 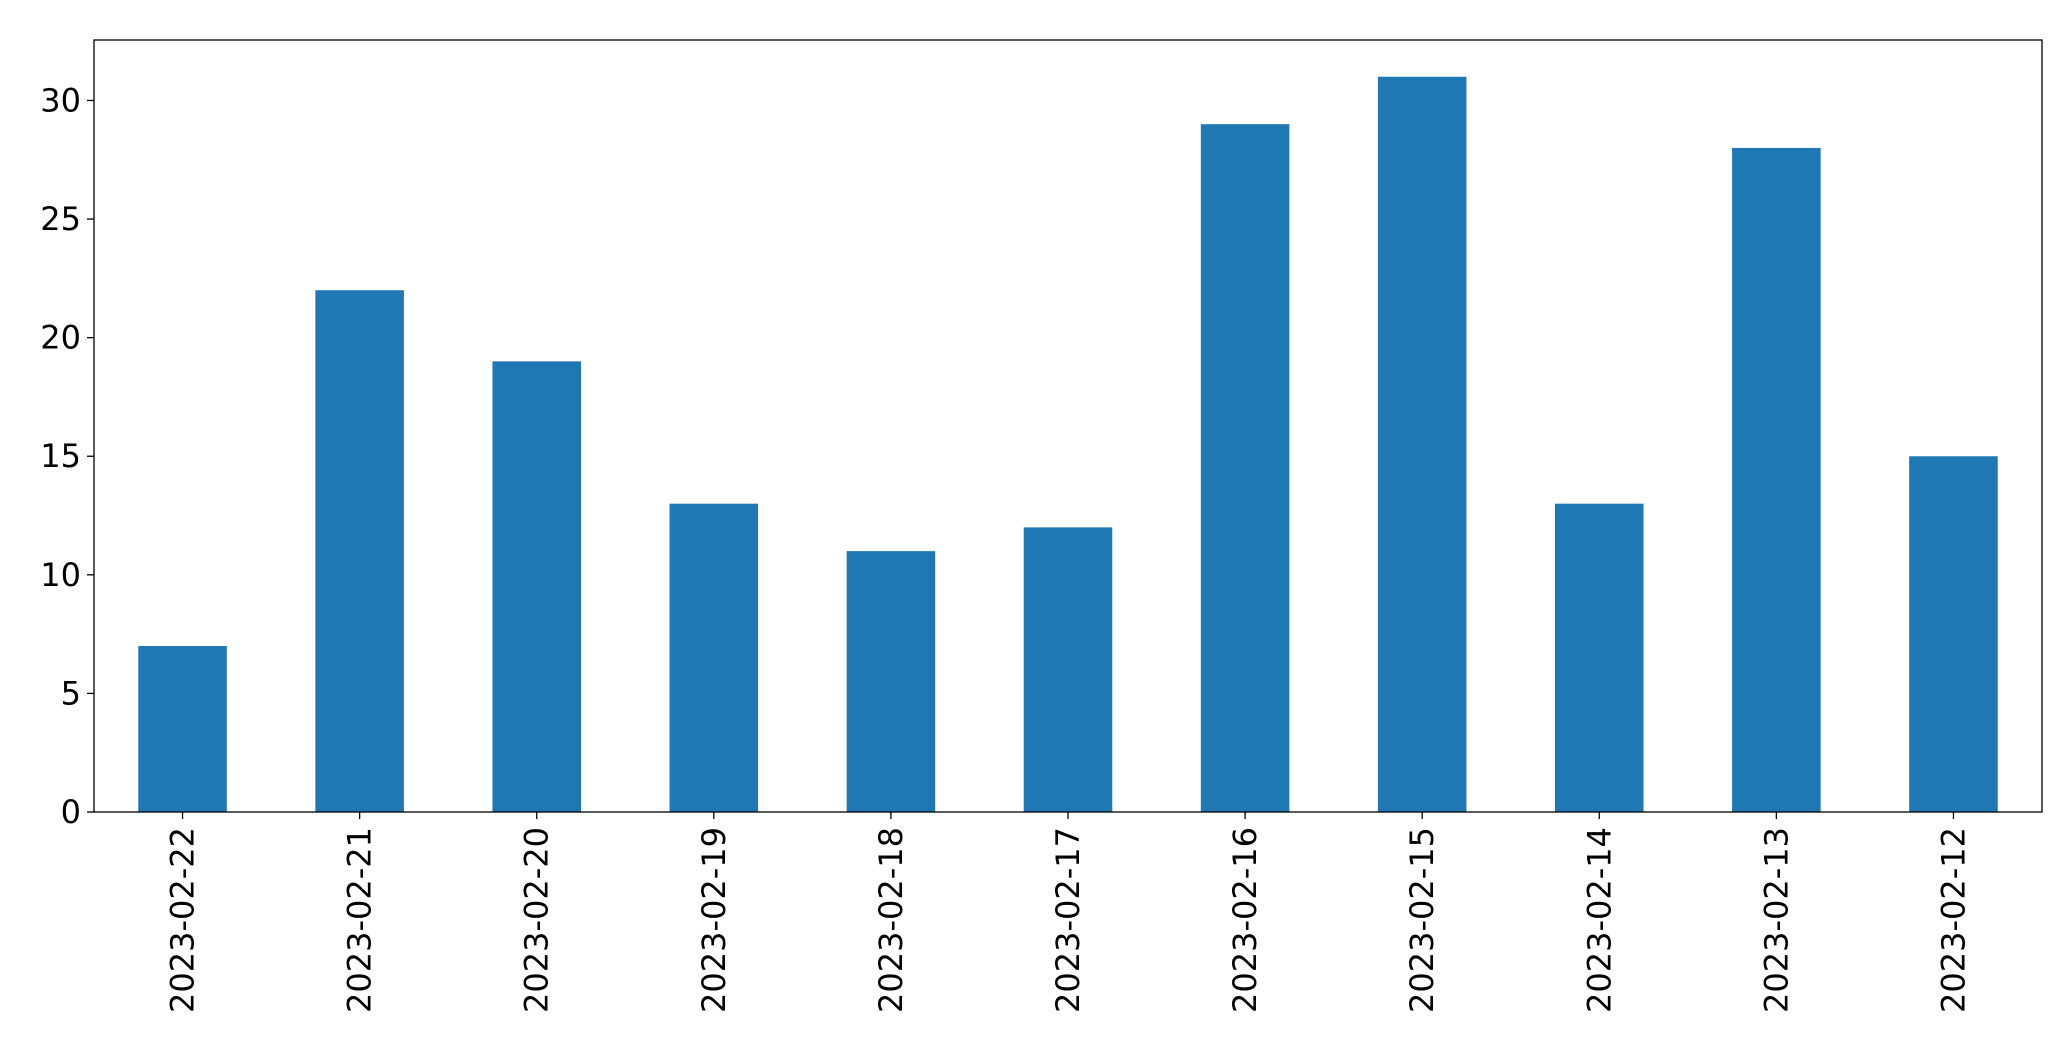 What do you see at coordinates (60, 456) in the screenshot?
I see `y-tick-label: 15` at bounding box center [60, 456].